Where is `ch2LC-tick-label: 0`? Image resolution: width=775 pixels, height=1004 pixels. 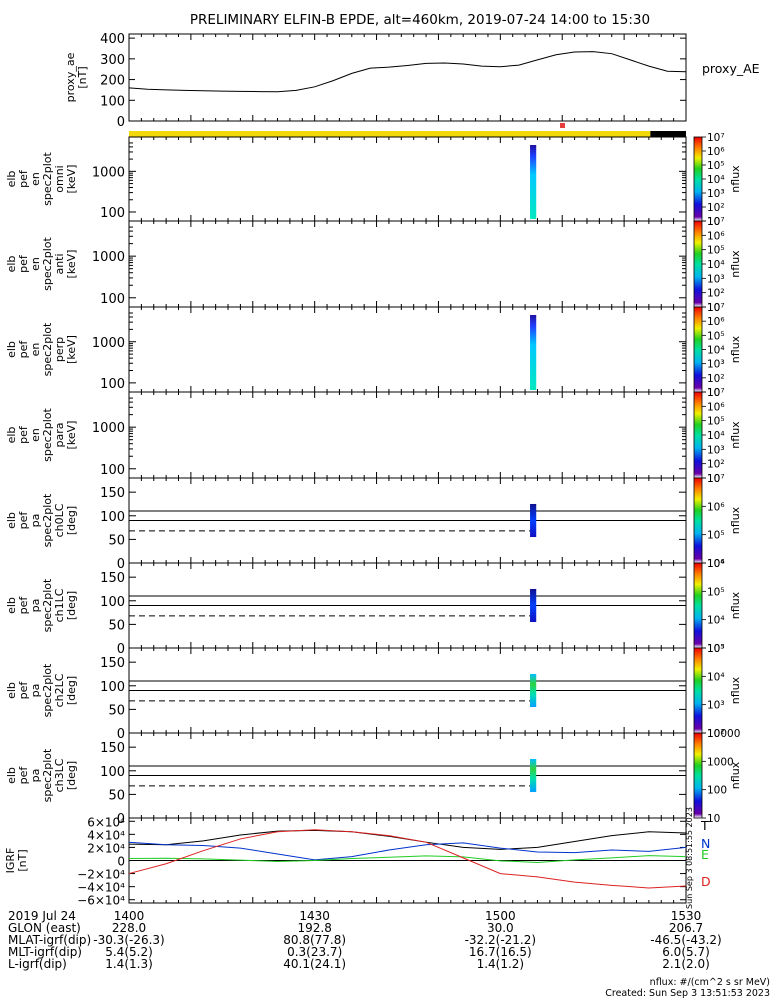
ch2LC-tick-label: 0 is located at coordinates (121, 734).